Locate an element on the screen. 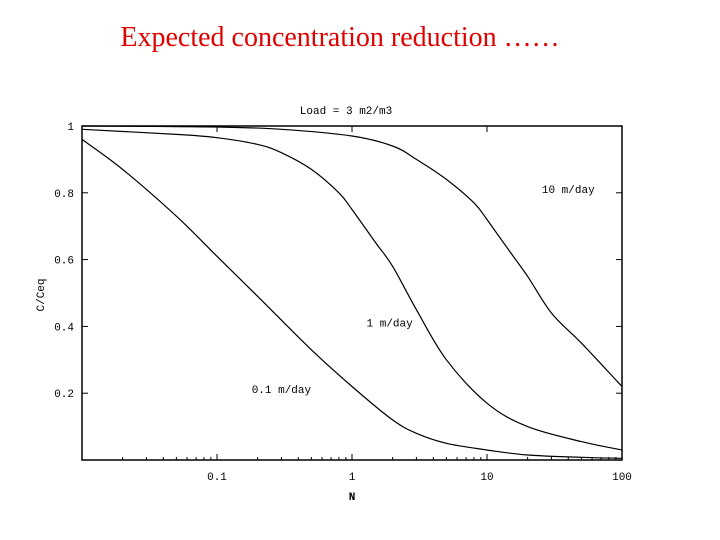  x-tick-label: 0.1 is located at coordinates (217, 478).